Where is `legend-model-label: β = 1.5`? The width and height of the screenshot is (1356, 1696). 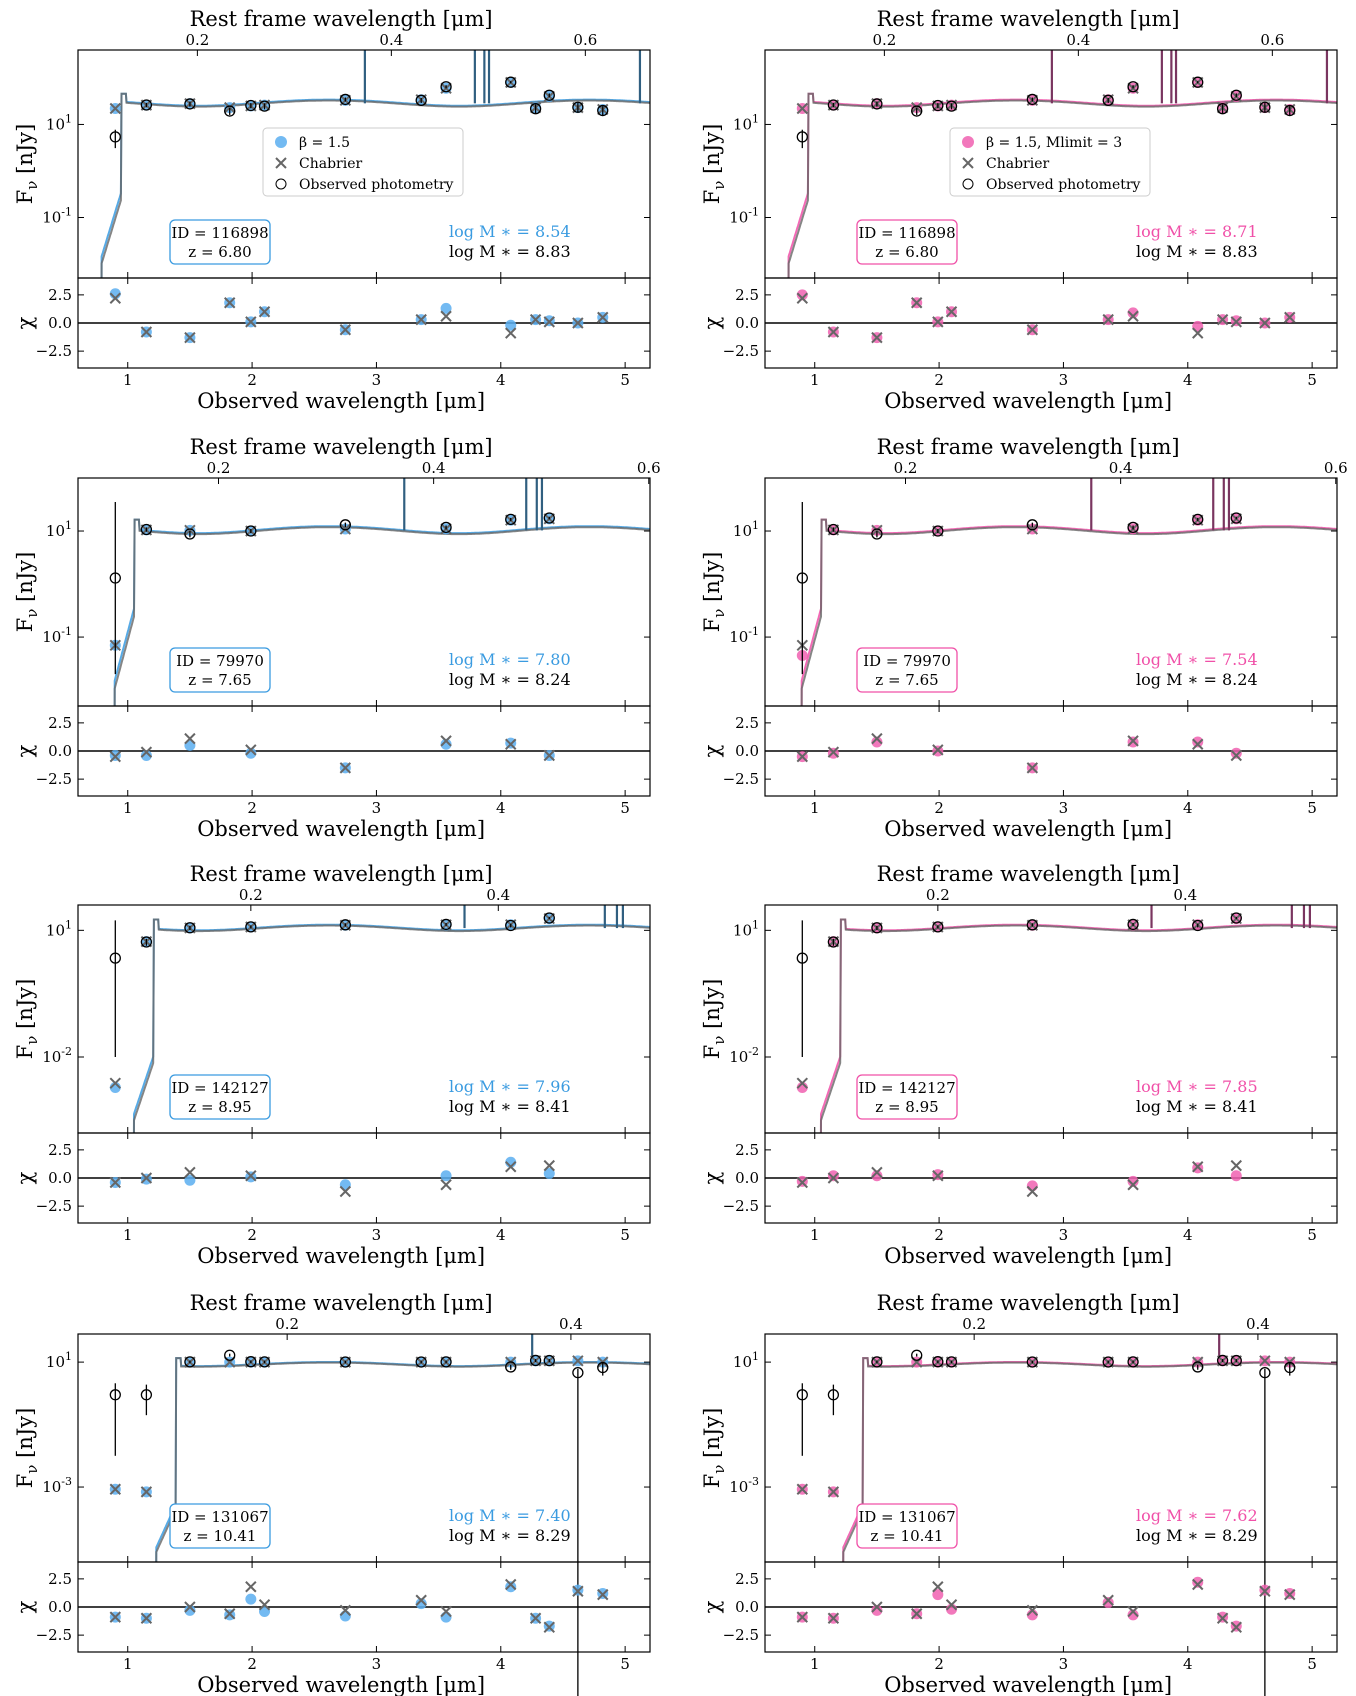 legend-model-label: β = 1.5 is located at coordinates (324, 143).